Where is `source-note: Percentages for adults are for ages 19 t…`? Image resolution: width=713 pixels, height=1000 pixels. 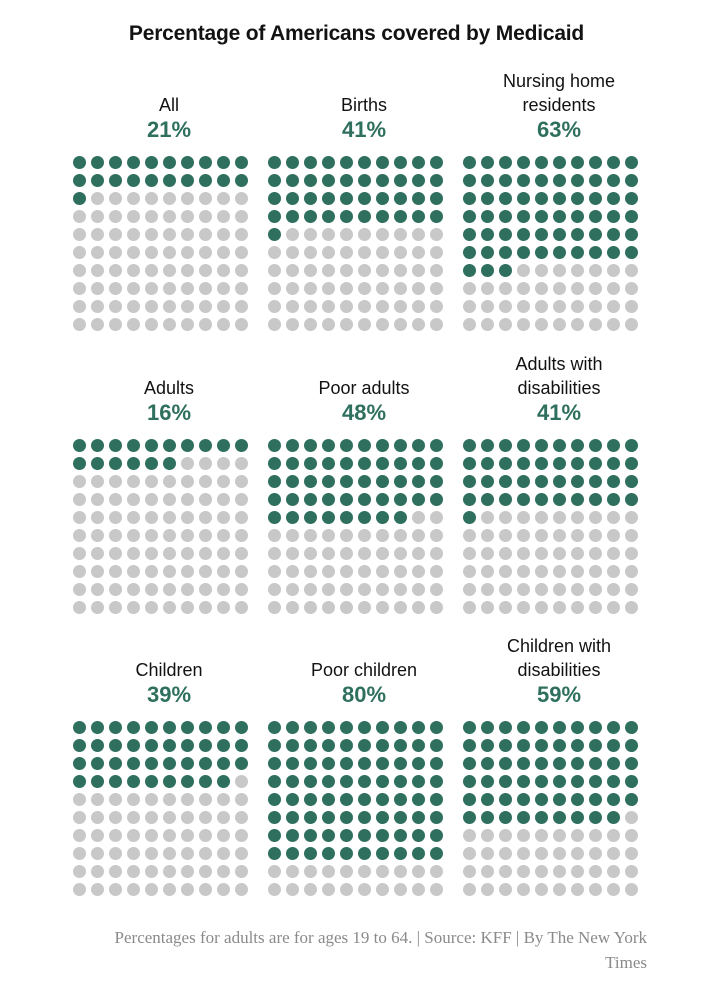 source-note: Percentages for adults are for ages 19 t… is located at coordinates (380, 950).